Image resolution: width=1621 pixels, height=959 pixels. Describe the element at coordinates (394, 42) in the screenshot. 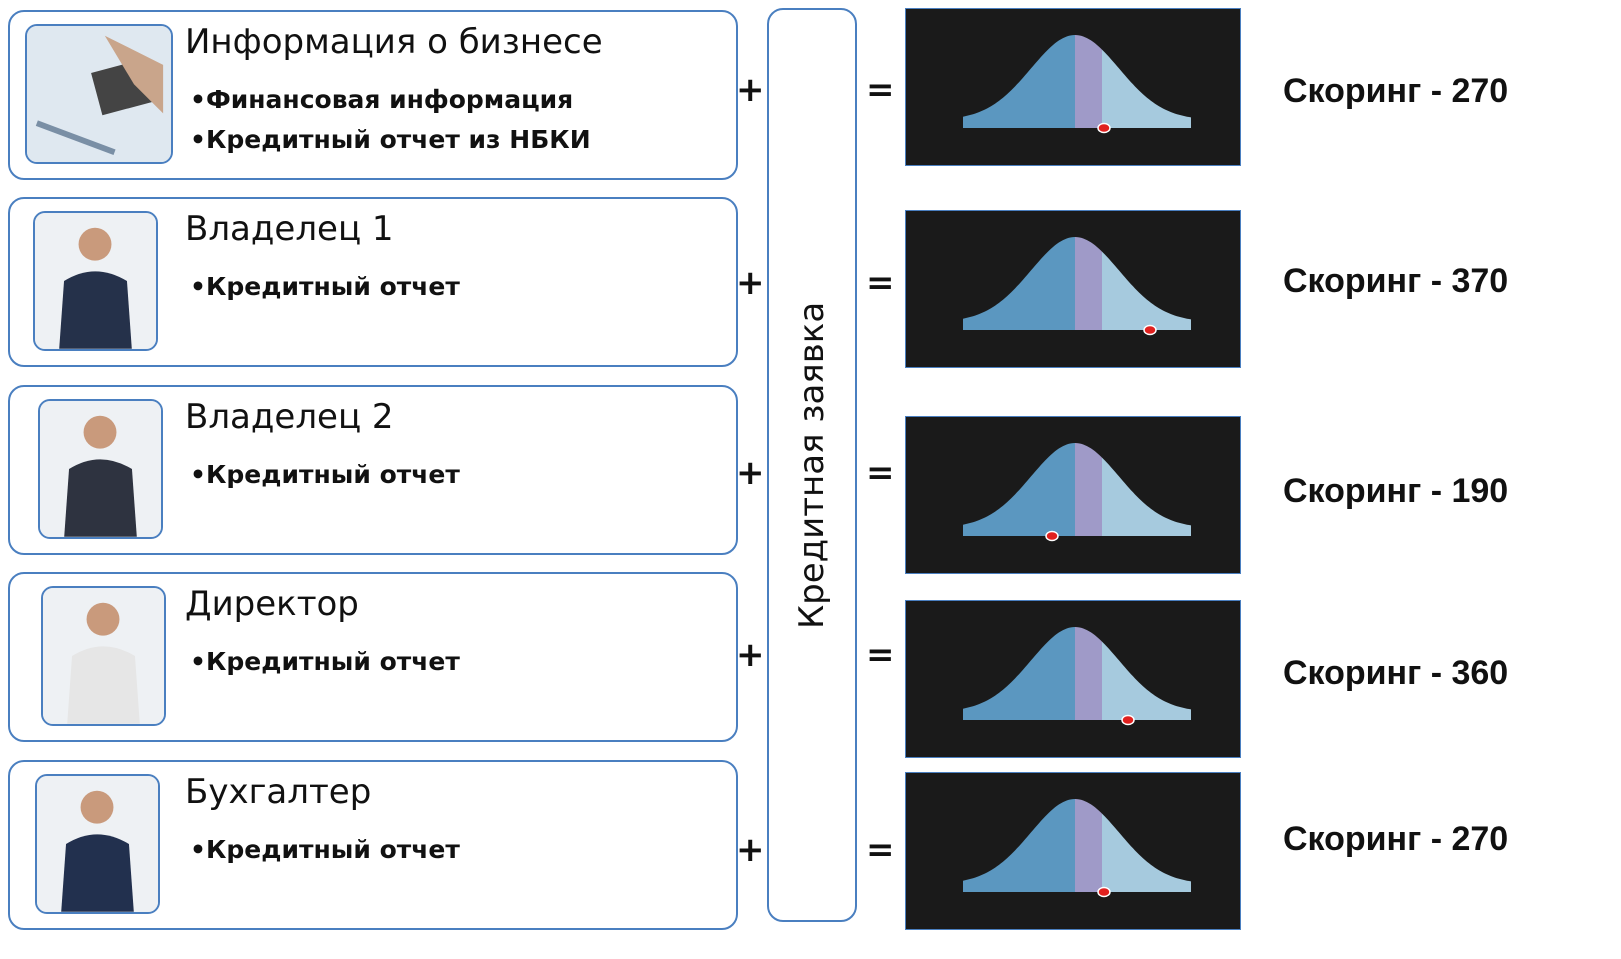

I see `row-title: Информация о бизнесе` at that location.